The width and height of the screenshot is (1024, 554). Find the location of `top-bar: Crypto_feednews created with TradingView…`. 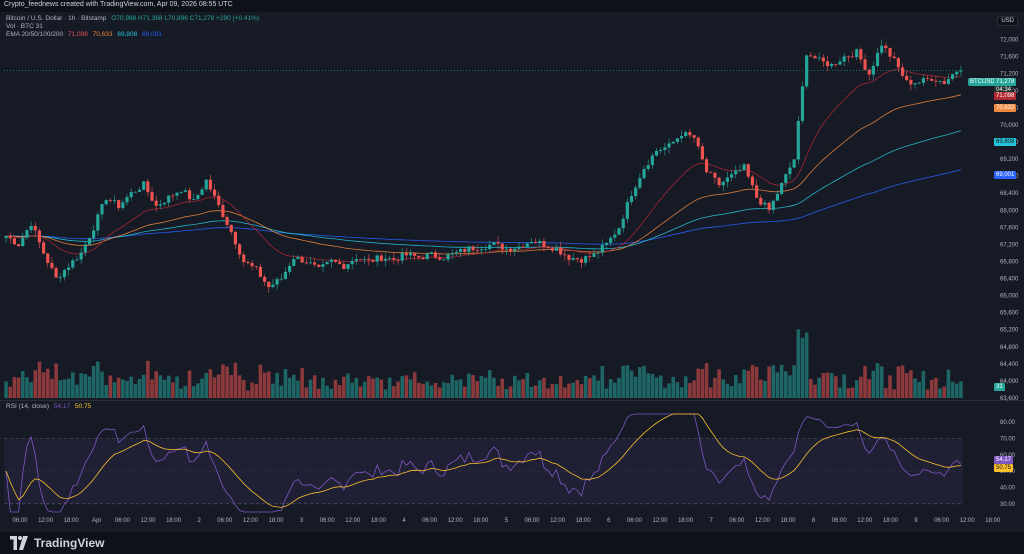

top-bar: Crypto_feednews created with TradingView… is located at coordinates (512, 6).